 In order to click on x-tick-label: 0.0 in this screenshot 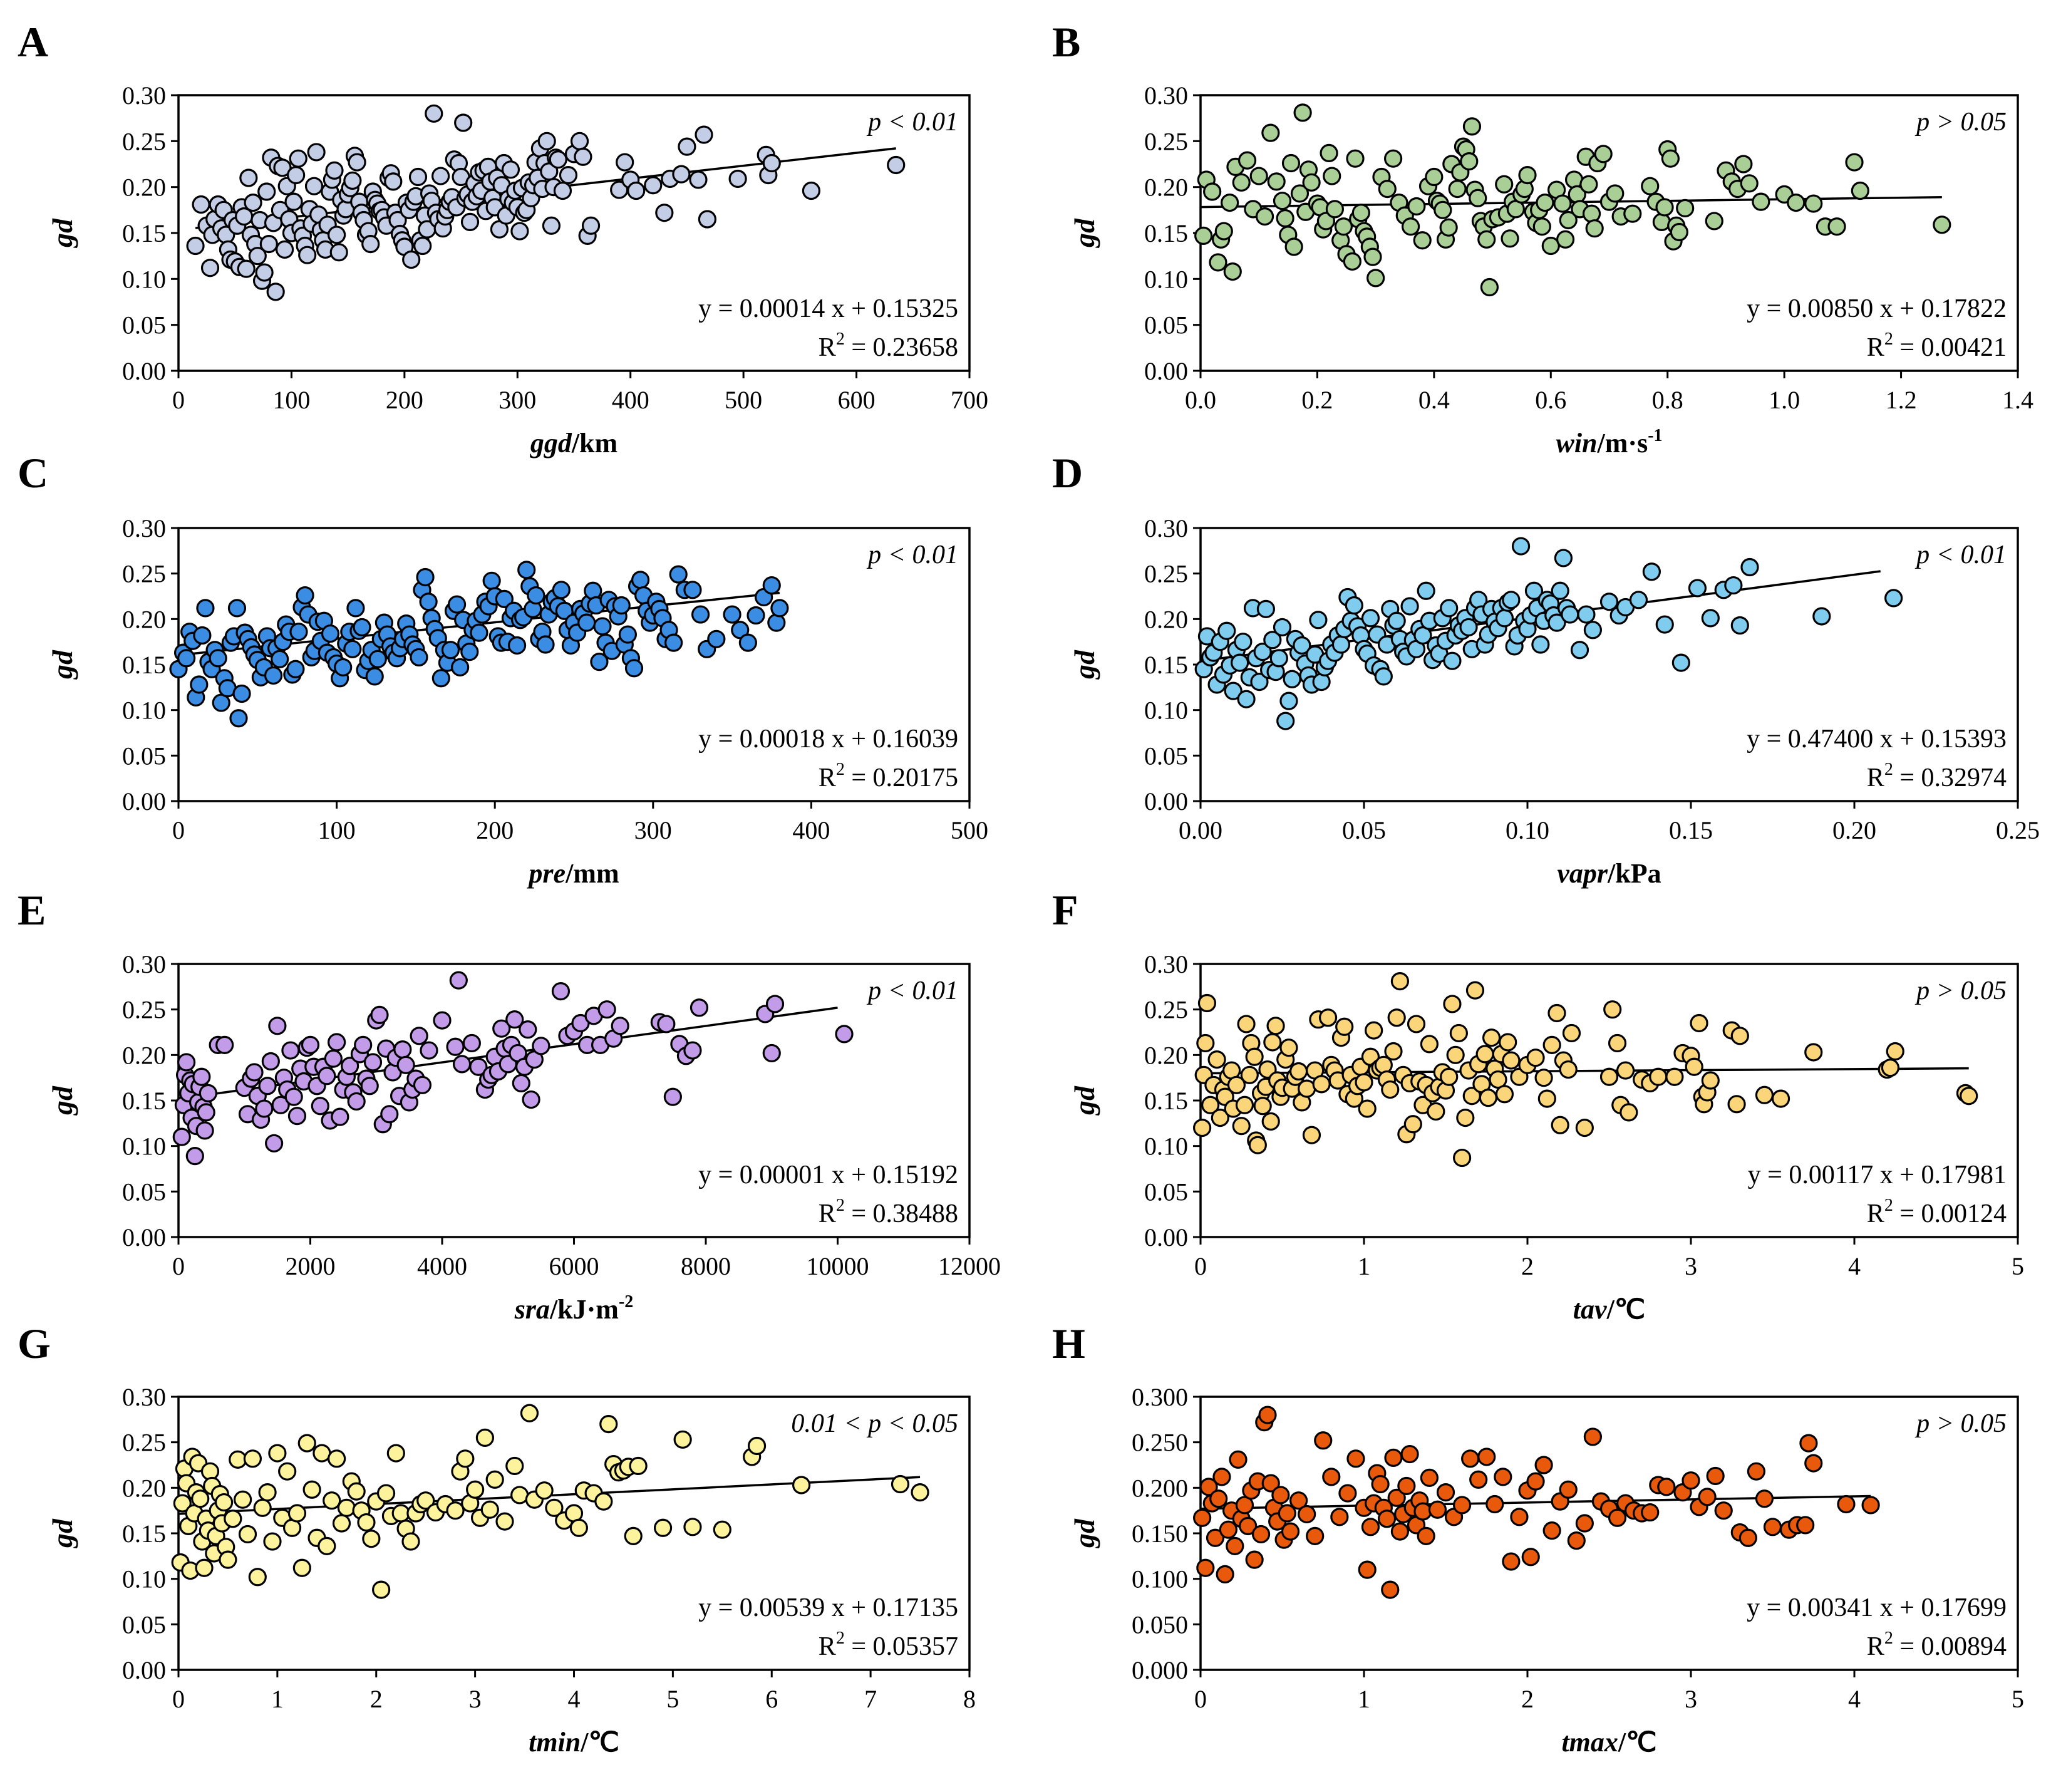, I will do `click(1200, 400)`.